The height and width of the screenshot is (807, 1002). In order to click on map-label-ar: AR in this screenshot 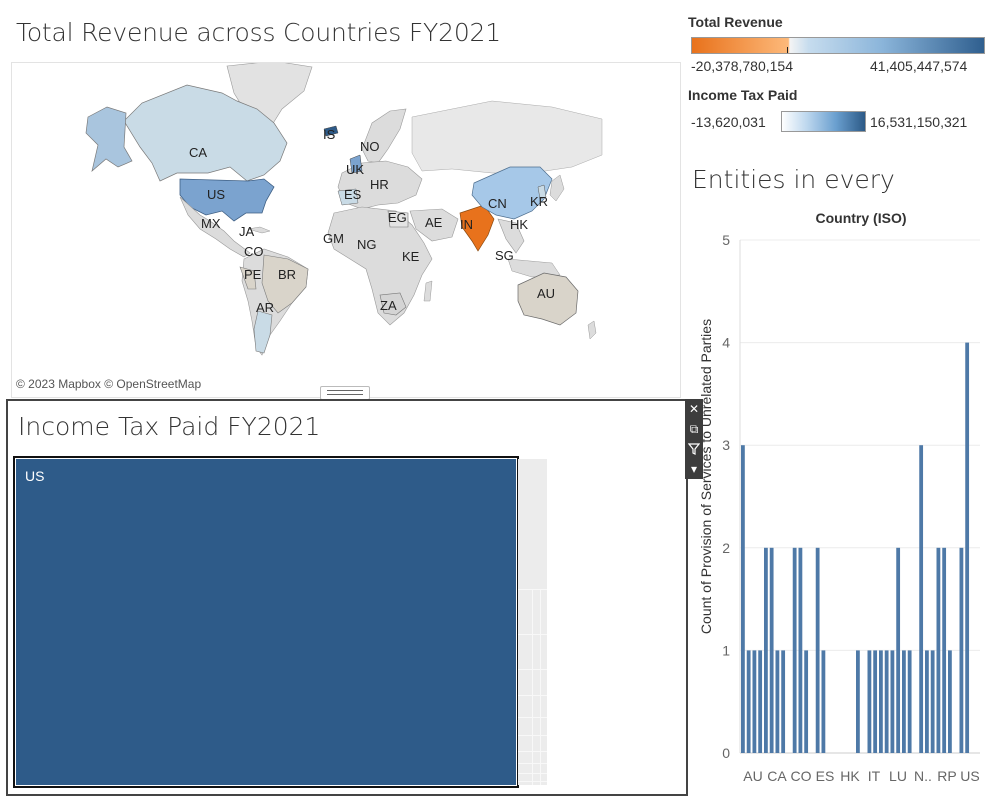, I will do `click(265, 307)`.